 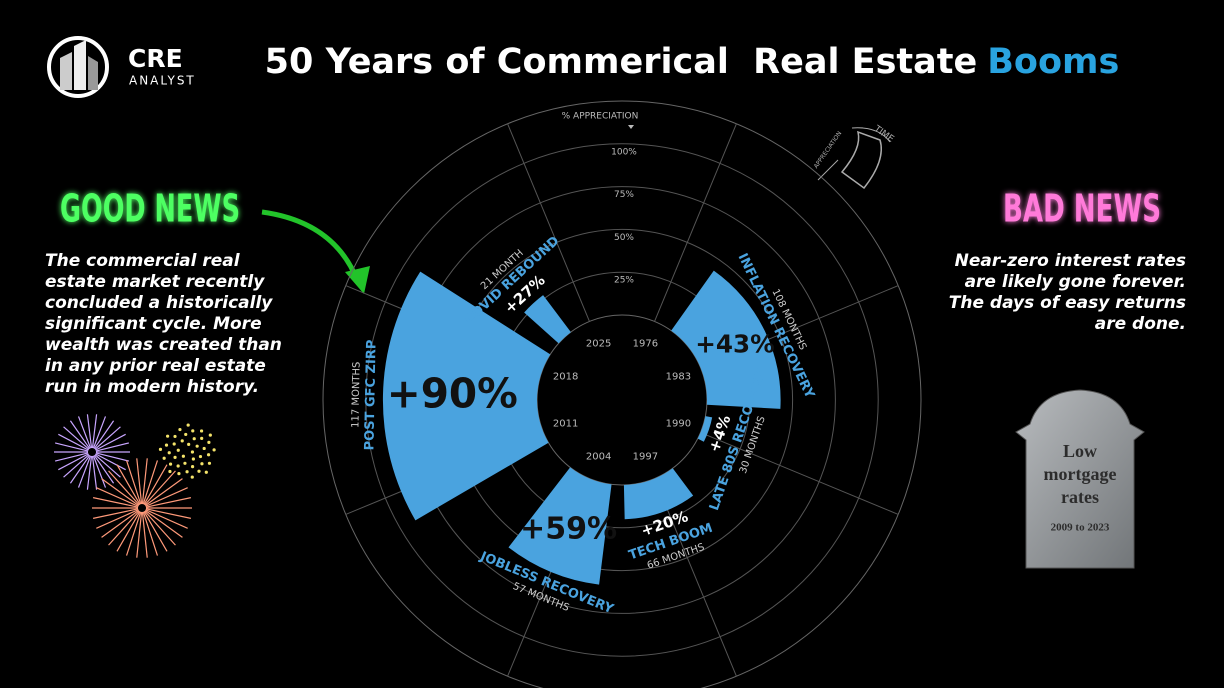 What do you see at coordinates (452, 394) in the screenshot?
I see `value-label: +90%` at bounding box center [452, 394].